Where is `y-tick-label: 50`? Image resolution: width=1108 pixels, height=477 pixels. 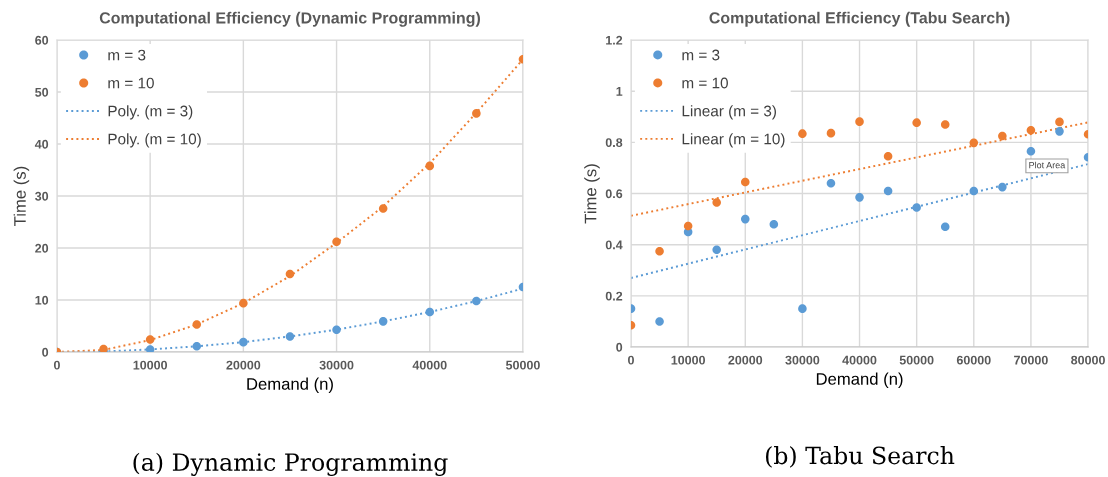
y-tick-label: 50 is located at coordinates (42, 92).